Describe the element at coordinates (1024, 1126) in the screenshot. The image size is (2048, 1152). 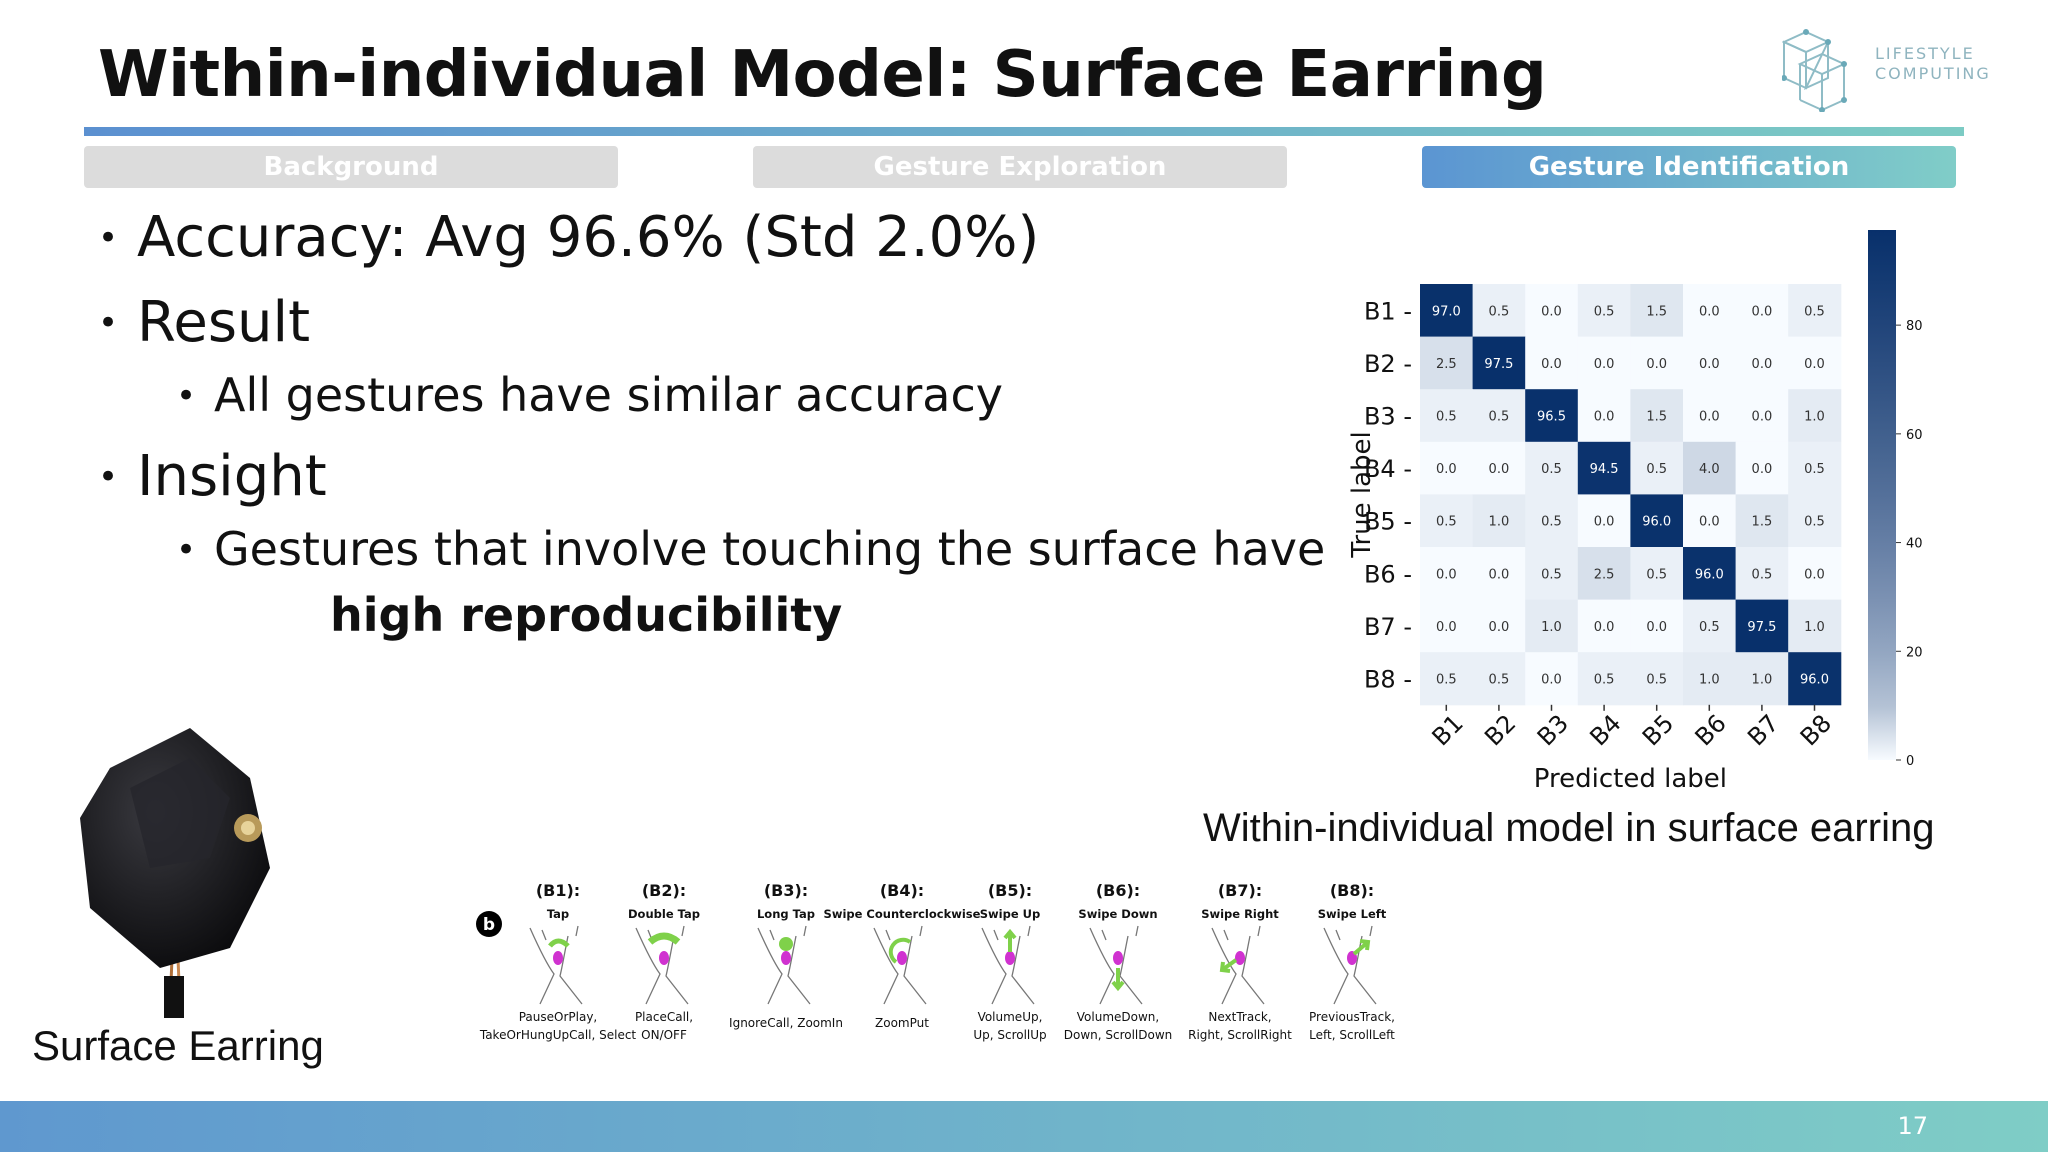
I see `footer-bar` at that location.